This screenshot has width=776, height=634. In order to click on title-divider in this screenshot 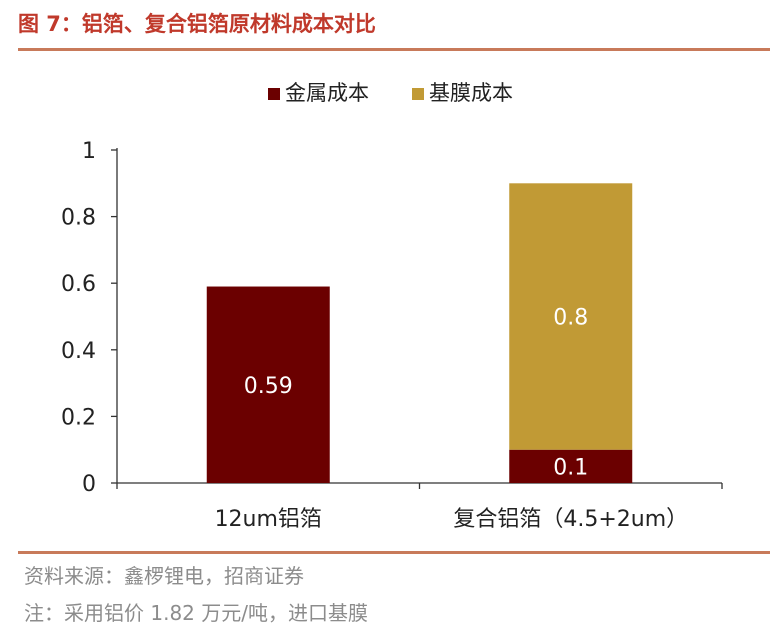, I will do `click(394, 49)`.